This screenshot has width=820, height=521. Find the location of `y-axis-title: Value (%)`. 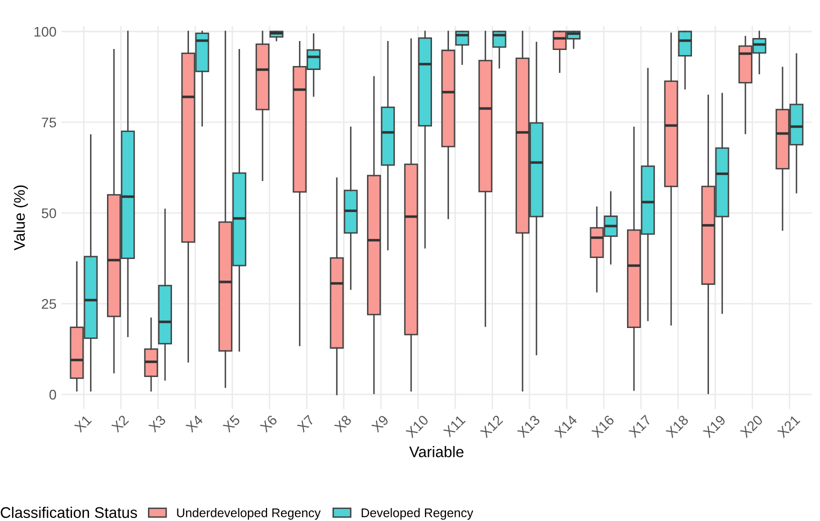

y-axis-title: Value (%) is located at coordinates (21, 217).